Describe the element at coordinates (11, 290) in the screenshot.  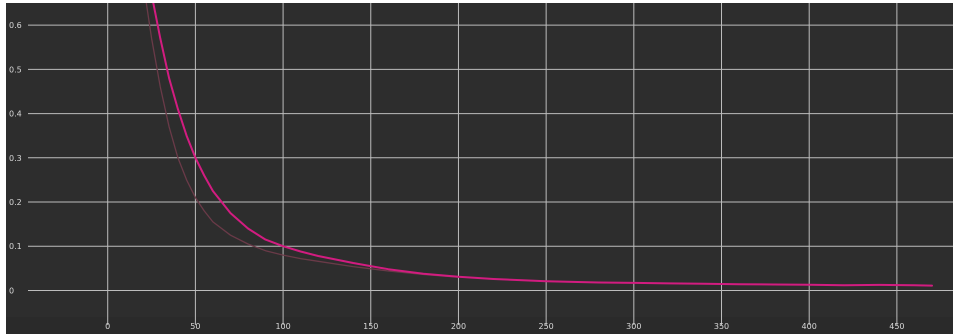
I see `y-tick-label-0: 0` at that location.